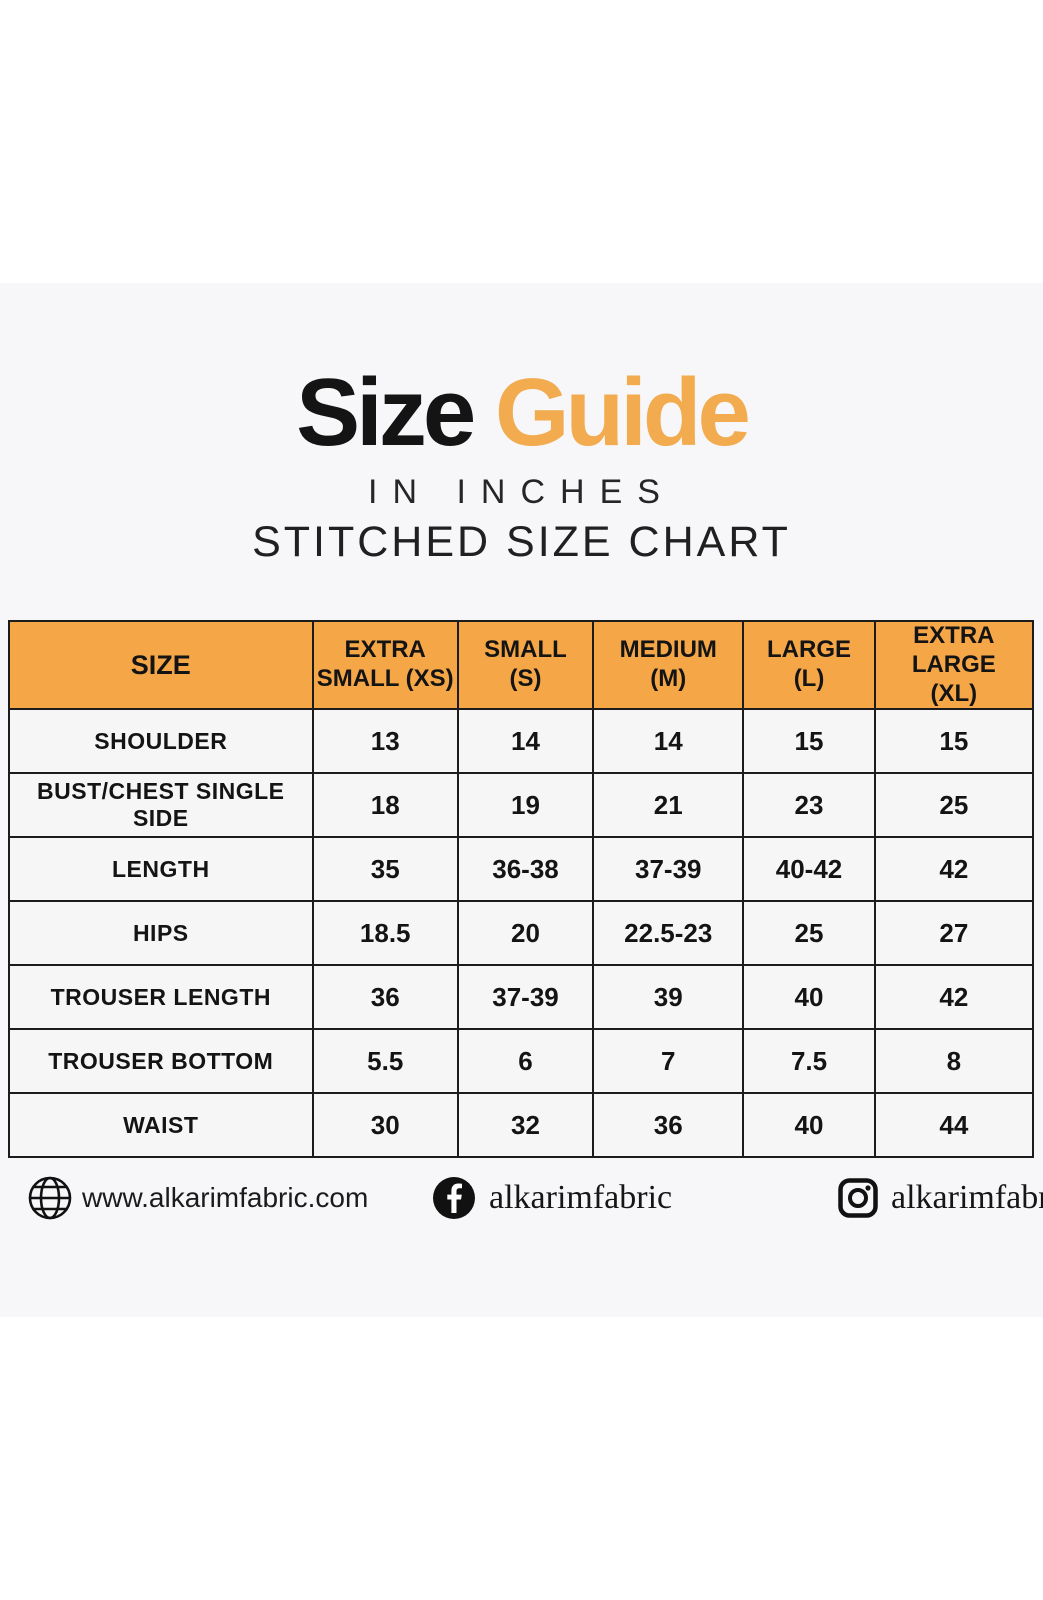 This screenshot has height=1600, width=1043. I want to click on table-row: BUST/CHEST SINGLE SIDE 18 19 21 23 25, so click(521, 805).